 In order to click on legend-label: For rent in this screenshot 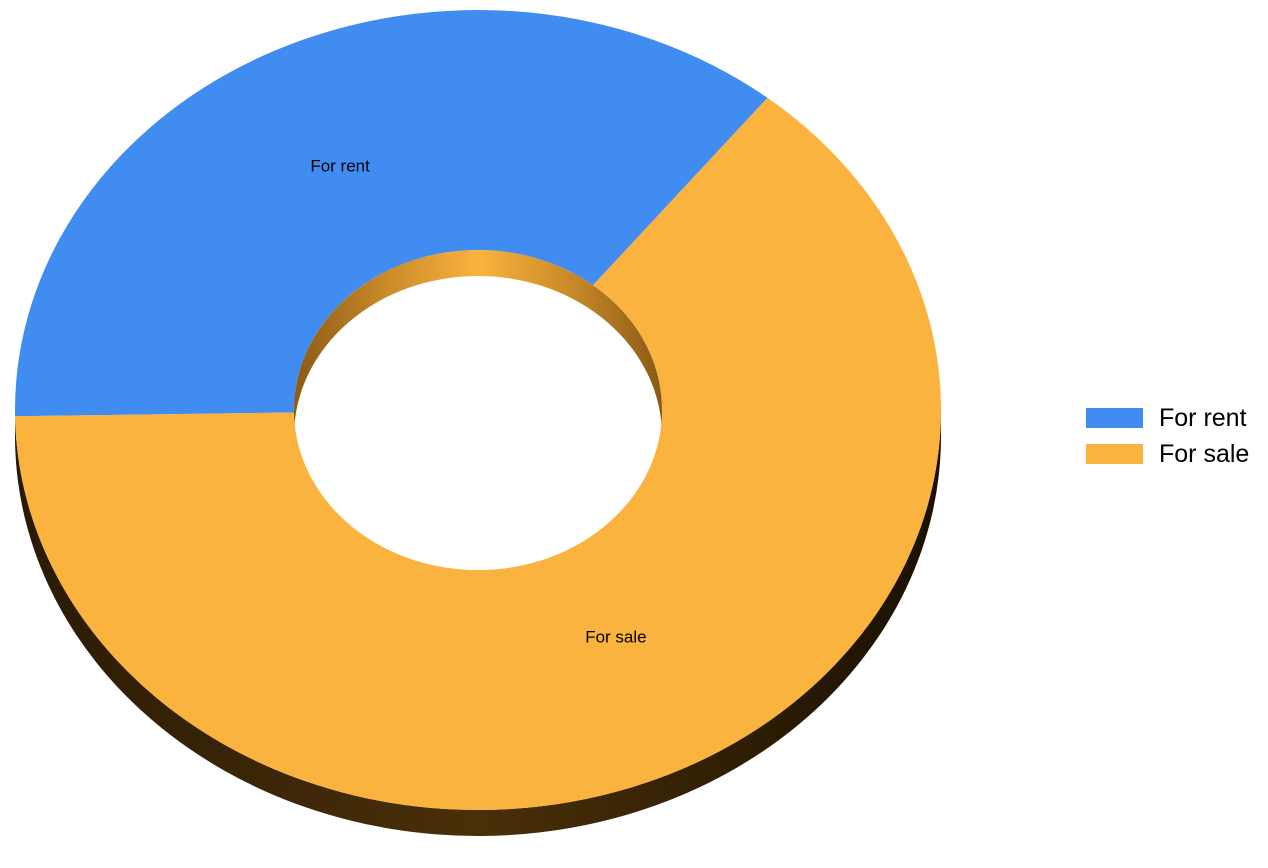, I will do `click(1203, 417)`.